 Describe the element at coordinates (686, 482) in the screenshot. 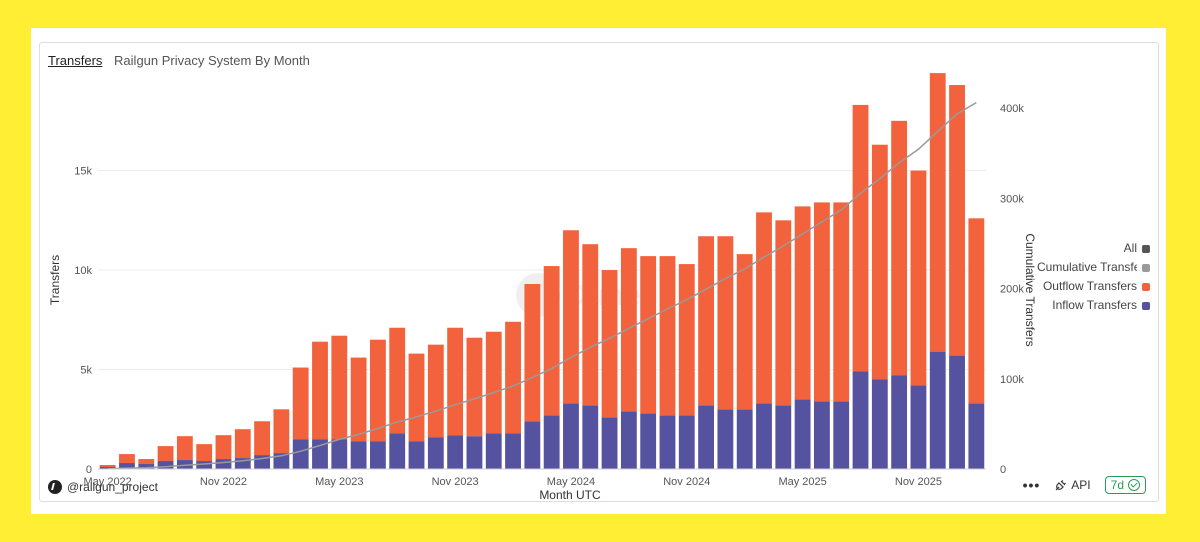

I see `x-tick-label: Nov 2024` at that location.